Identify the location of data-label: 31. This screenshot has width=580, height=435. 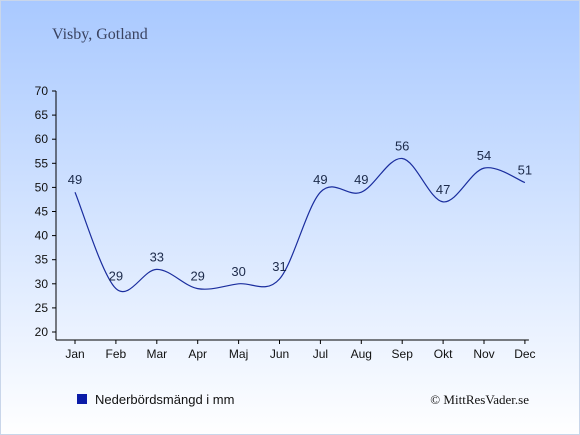
(279, 266).